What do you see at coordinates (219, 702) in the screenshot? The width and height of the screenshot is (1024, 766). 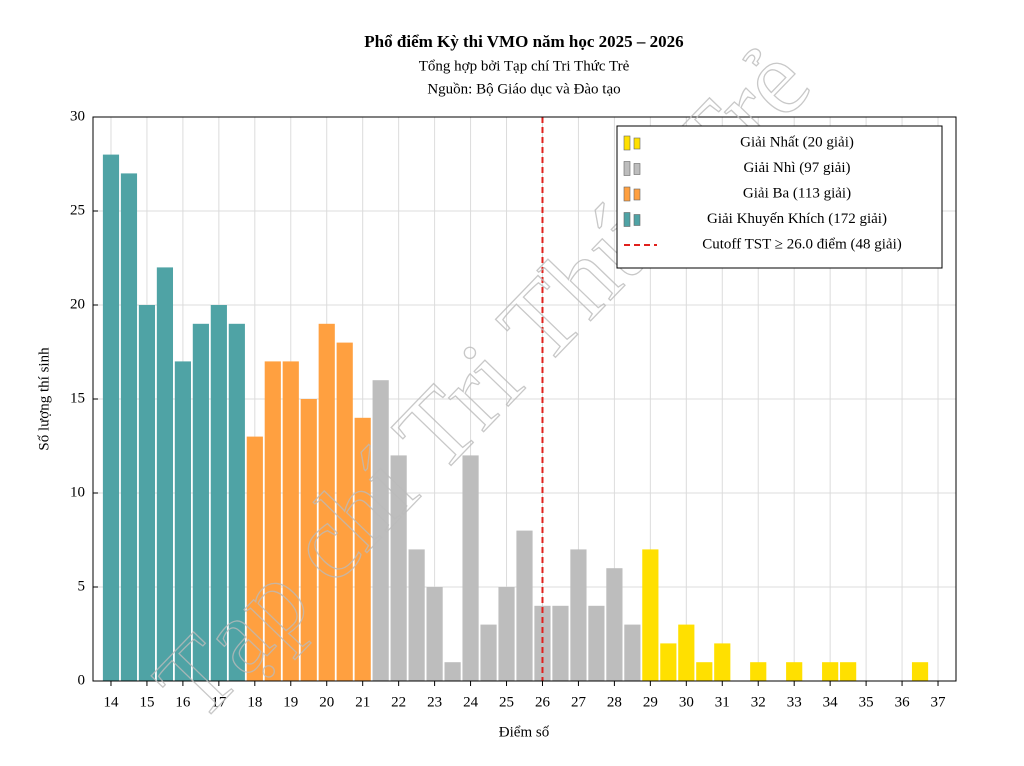 I see `x-tick-label: 17` at bounding box center [219, 702].